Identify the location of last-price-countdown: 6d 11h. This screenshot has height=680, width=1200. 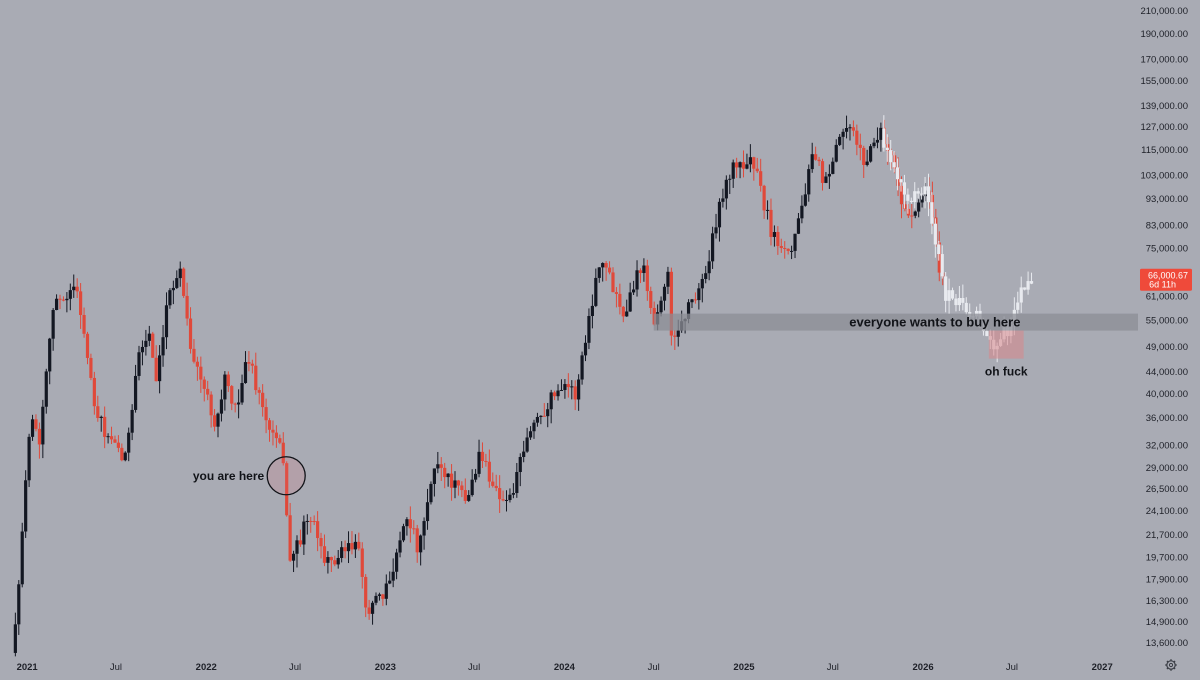
(1162, 285).